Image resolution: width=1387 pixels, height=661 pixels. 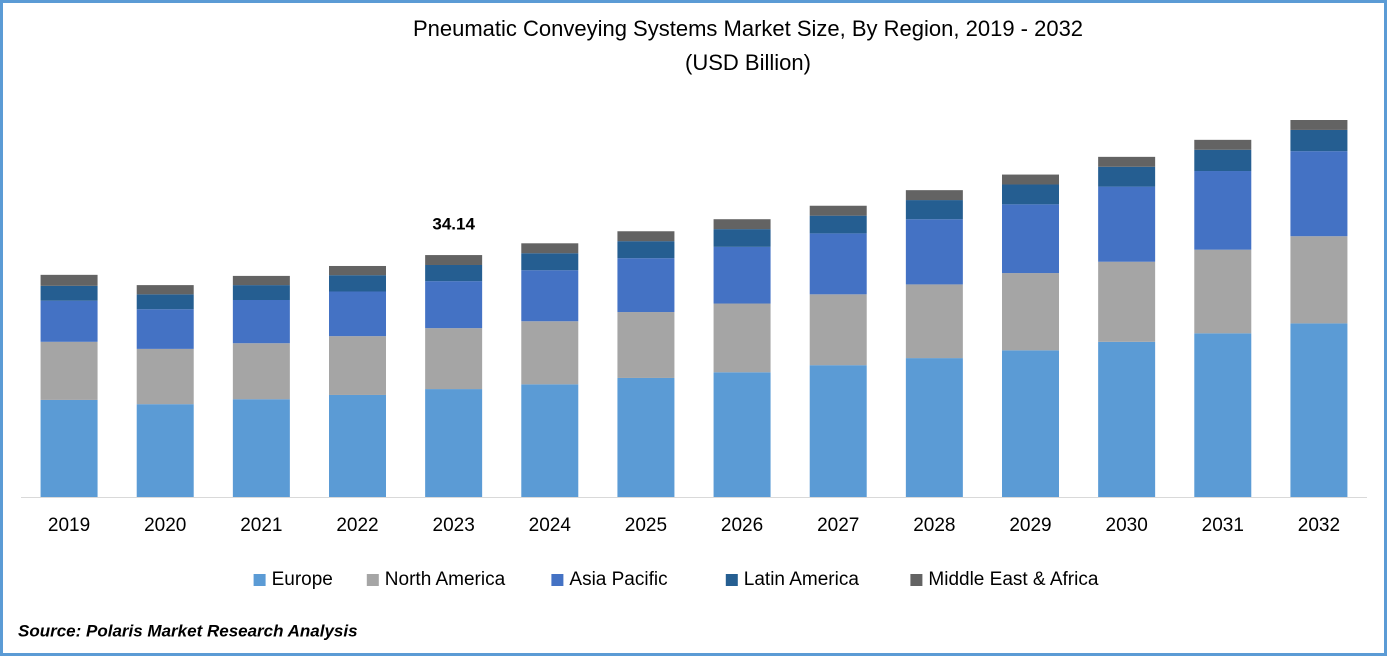 I want to click on x-tick-label: 2025, so click(x=646, y=525).